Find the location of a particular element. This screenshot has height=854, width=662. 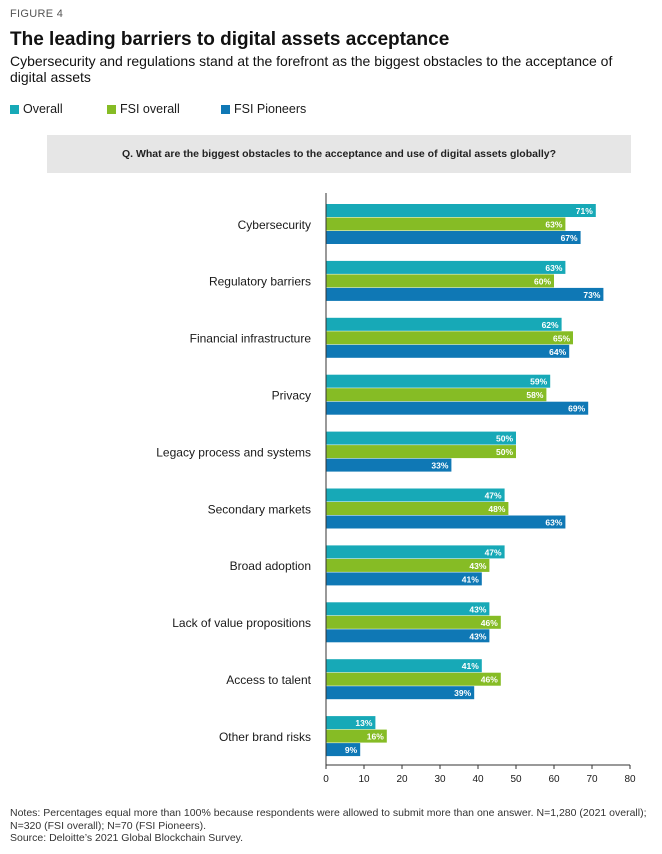

category-label: Financial infrastructure is located at coordinates (251, 339).